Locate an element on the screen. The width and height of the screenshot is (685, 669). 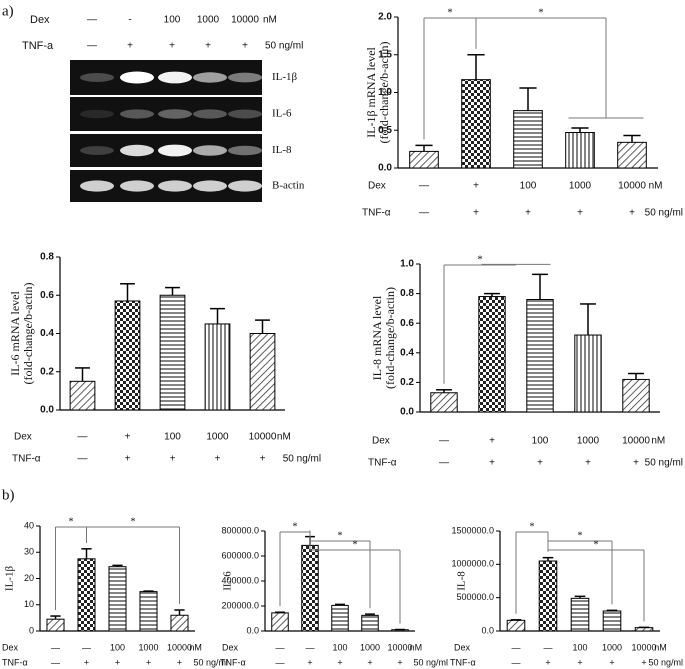
y-tick-label: 30 is located at coordinates (29, 552).